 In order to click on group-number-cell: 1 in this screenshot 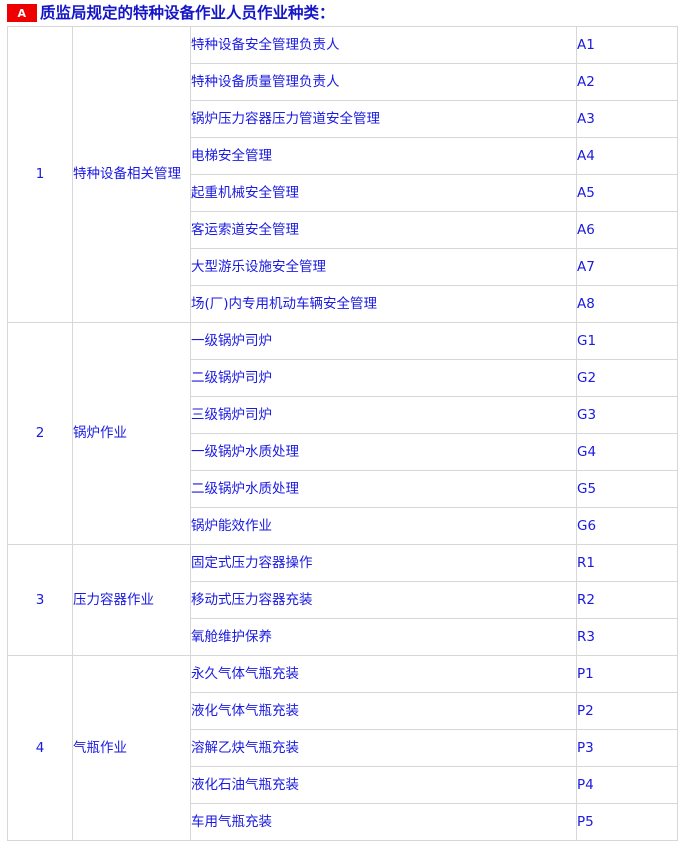, I will do `click(40, 174)`.